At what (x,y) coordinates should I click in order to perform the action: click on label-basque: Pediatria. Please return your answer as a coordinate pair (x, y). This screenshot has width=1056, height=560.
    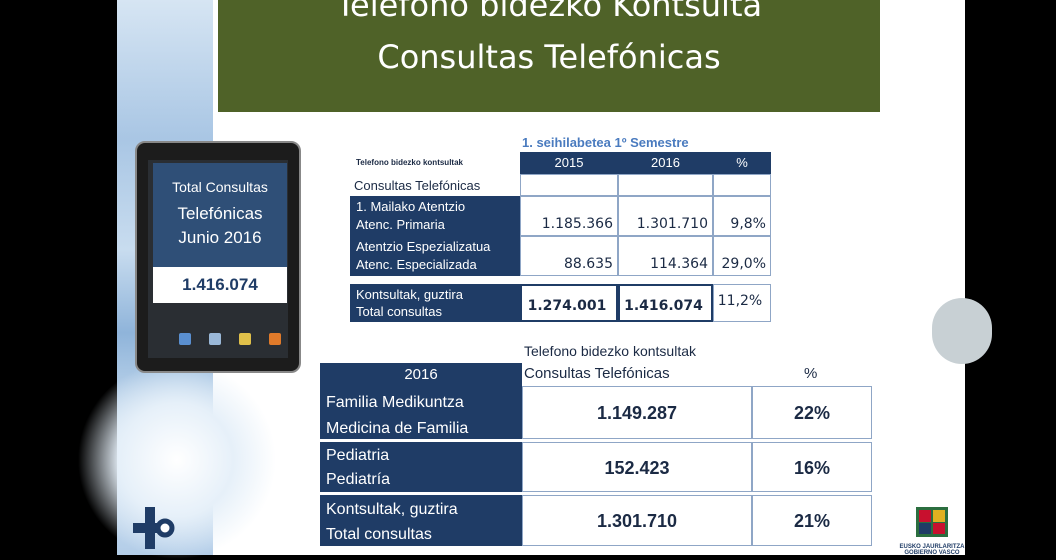
    Looking at the image, I should click on (358, 455).